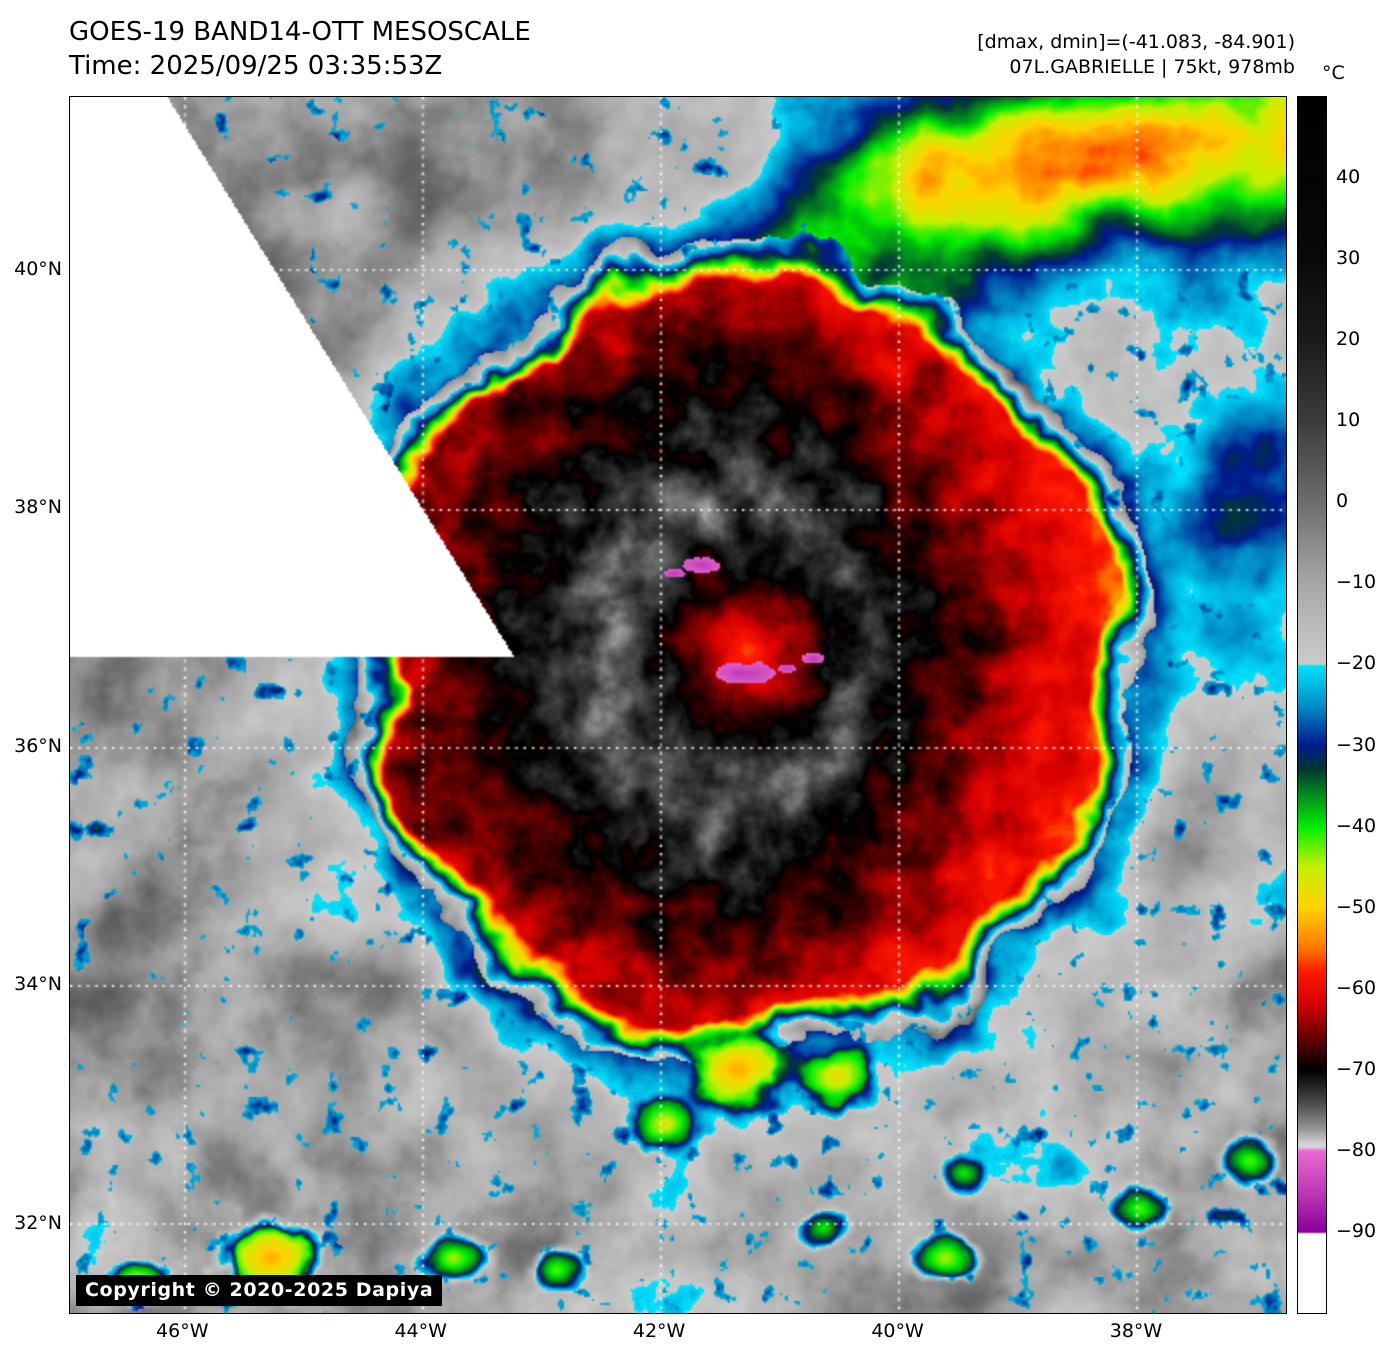 The height and width of the screenshot is (1359, 1389). Describe the element at coordinates (259, 1290) in the screenshot. I see `copyright-badge: Copyright © 2020-2025 Dapiya` at that location.